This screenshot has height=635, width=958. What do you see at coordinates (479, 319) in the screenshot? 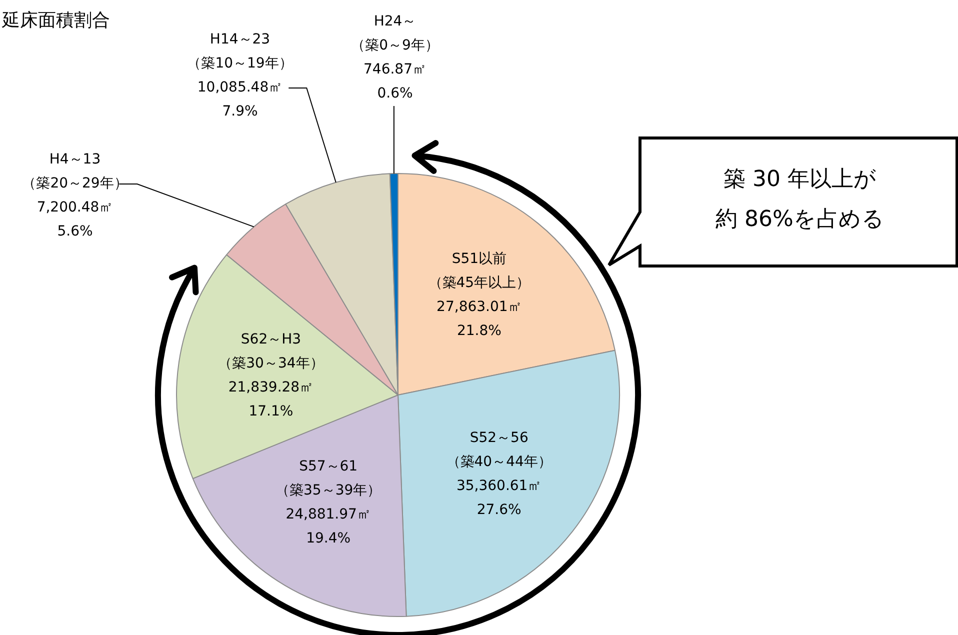
I see `data-label: 27,863.01㎡21.8%` at bounding box center [479, 319].